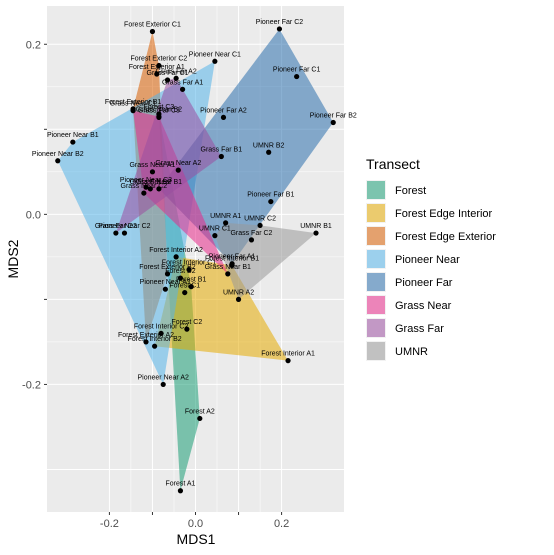 The image size is (554, 555). What do you see at coordinates (34, 215) in the screenshot?
I see `y-axis-ticks: -0.2 0.0 0.2` at bounding box center [34, 215].